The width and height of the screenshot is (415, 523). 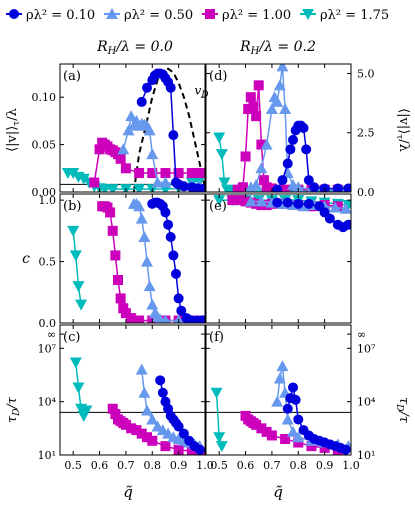 I want to click on ylabel-velocity-left: ⟨|v|⟩τ/λ, so click(x=13, y=130).